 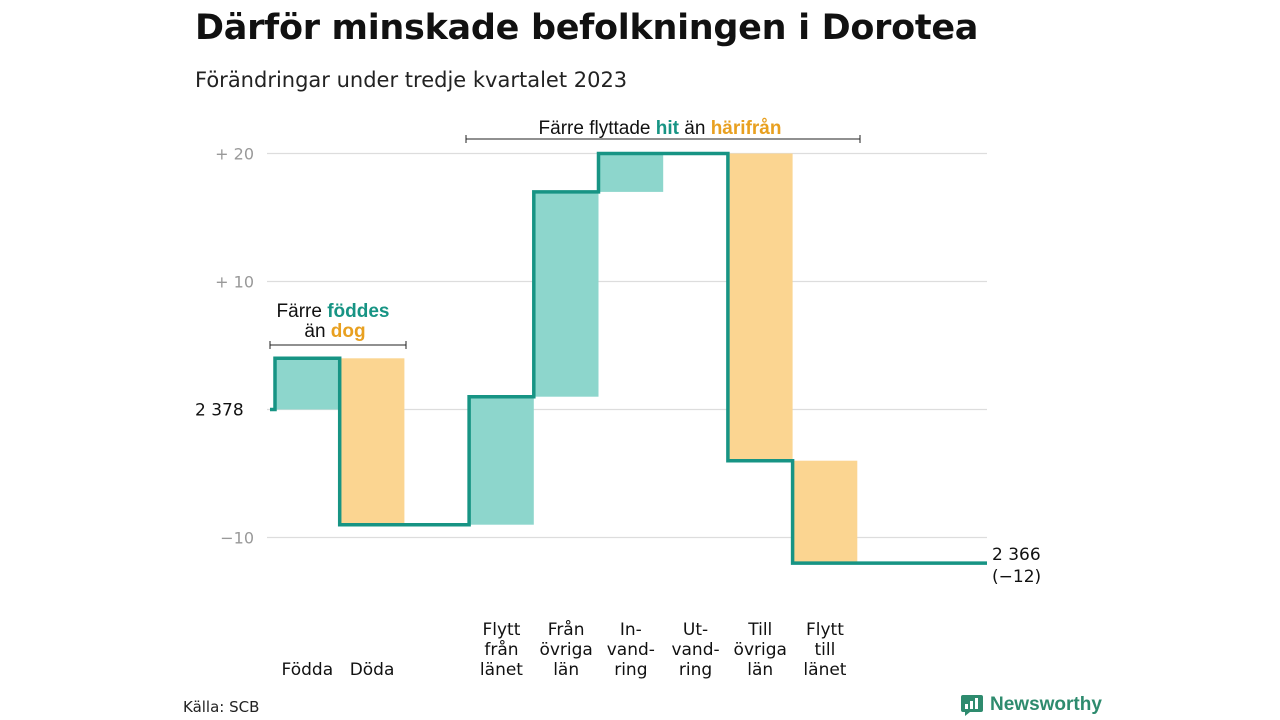 What do you see at coordinates (234, 154) in the screenshot?
I see `y-tick-label: + 20` at bounding box center [234, 154].